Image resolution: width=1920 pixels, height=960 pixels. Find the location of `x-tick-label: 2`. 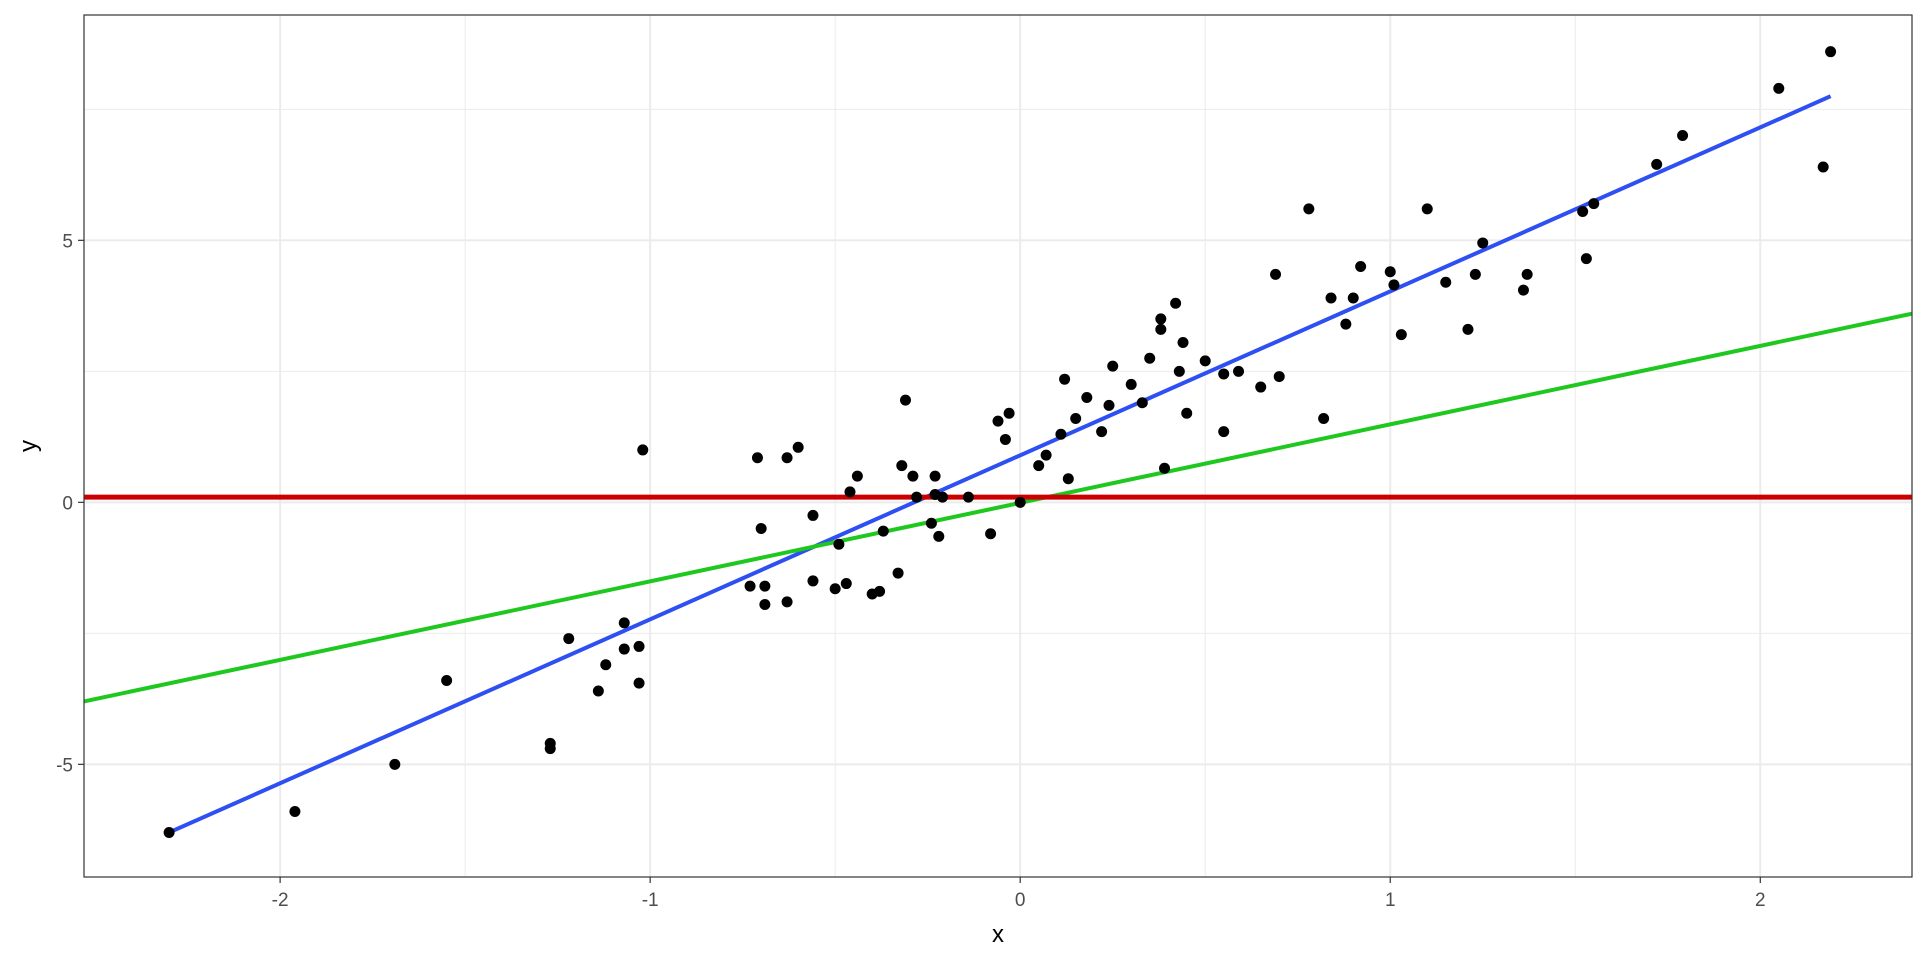

x-tick-label: 2 is located at coordinates (1760, 900).